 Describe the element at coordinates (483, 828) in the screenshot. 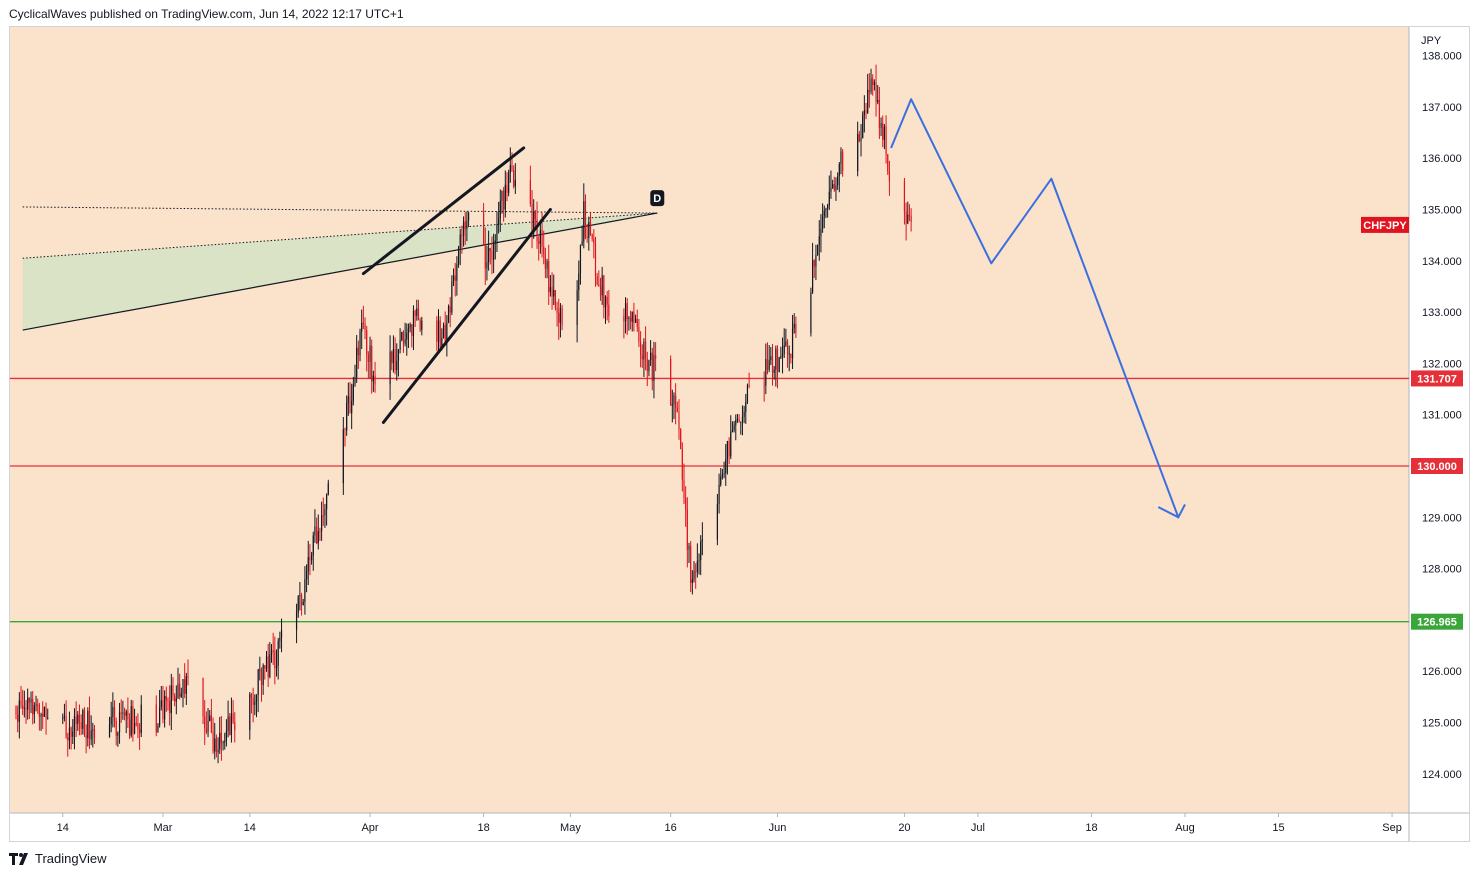

I see `time-tick-label: 18` at that location.